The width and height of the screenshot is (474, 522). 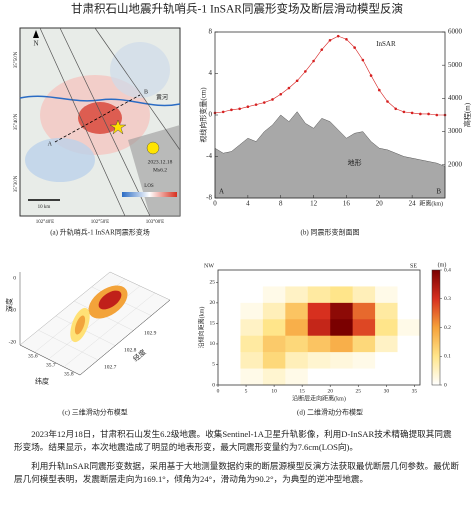 I want to click on y-axis-label: 沿倾向距离(km), so click(x=201, y=328).